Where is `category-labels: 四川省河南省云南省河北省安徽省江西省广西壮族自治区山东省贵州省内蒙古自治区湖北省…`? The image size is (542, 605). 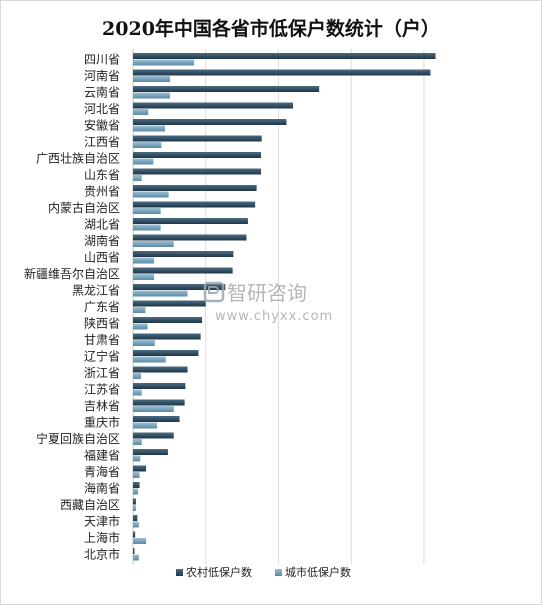 category-labels: 四川省河南省云南省河北省安徽省江西省广西壮族自治区山东省贵州省内蒙古自治区湖北省… is located at coordinates (72, 306).